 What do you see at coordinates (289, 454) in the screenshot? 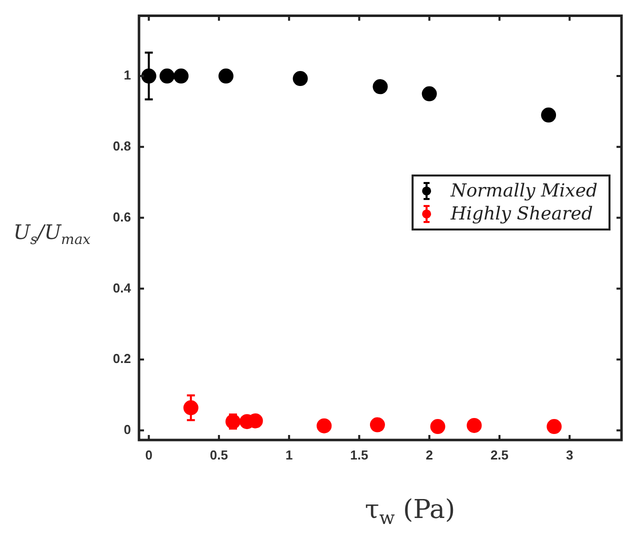
I see `x-tick-label: 1` at bounding box center [289, 454].